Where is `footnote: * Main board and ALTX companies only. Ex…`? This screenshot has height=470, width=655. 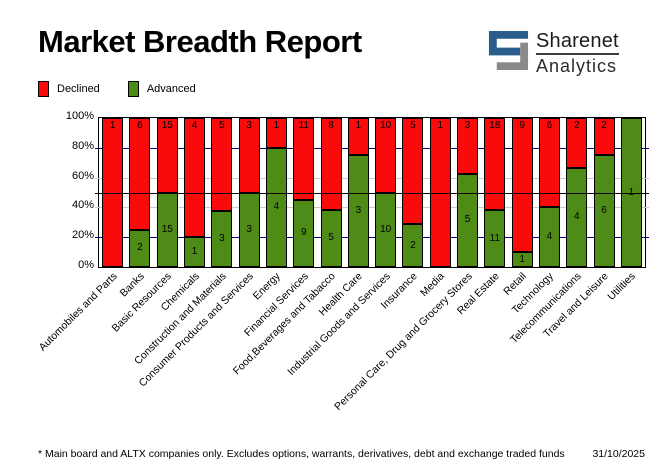
footnote: * Main board and ALTX companies only. Ex… is located at coordinates (301, 454).